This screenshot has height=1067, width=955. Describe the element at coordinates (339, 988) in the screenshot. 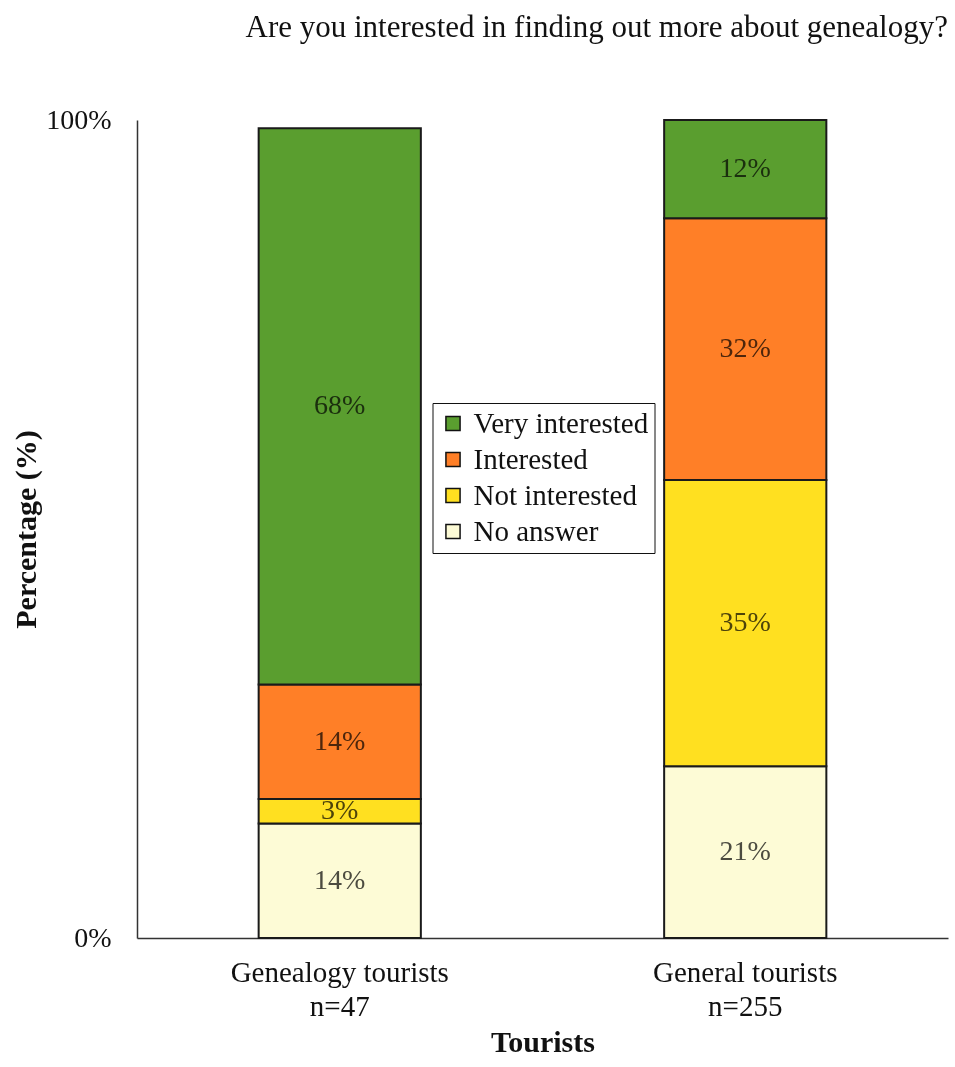

I see `x-tick-label: Genealogy tourists n=47` at that location.